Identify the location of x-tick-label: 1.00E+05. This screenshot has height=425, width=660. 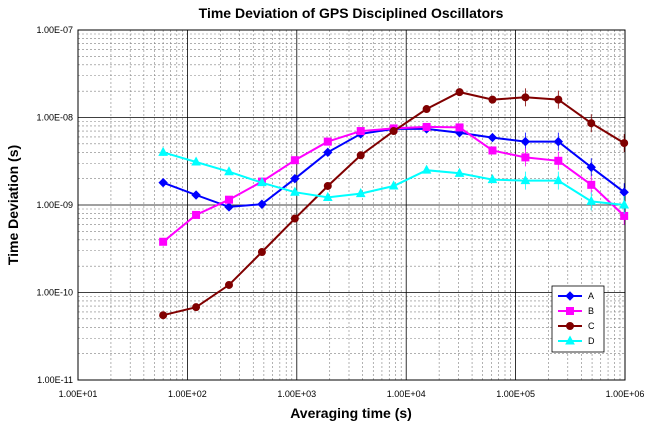
(515, 394).